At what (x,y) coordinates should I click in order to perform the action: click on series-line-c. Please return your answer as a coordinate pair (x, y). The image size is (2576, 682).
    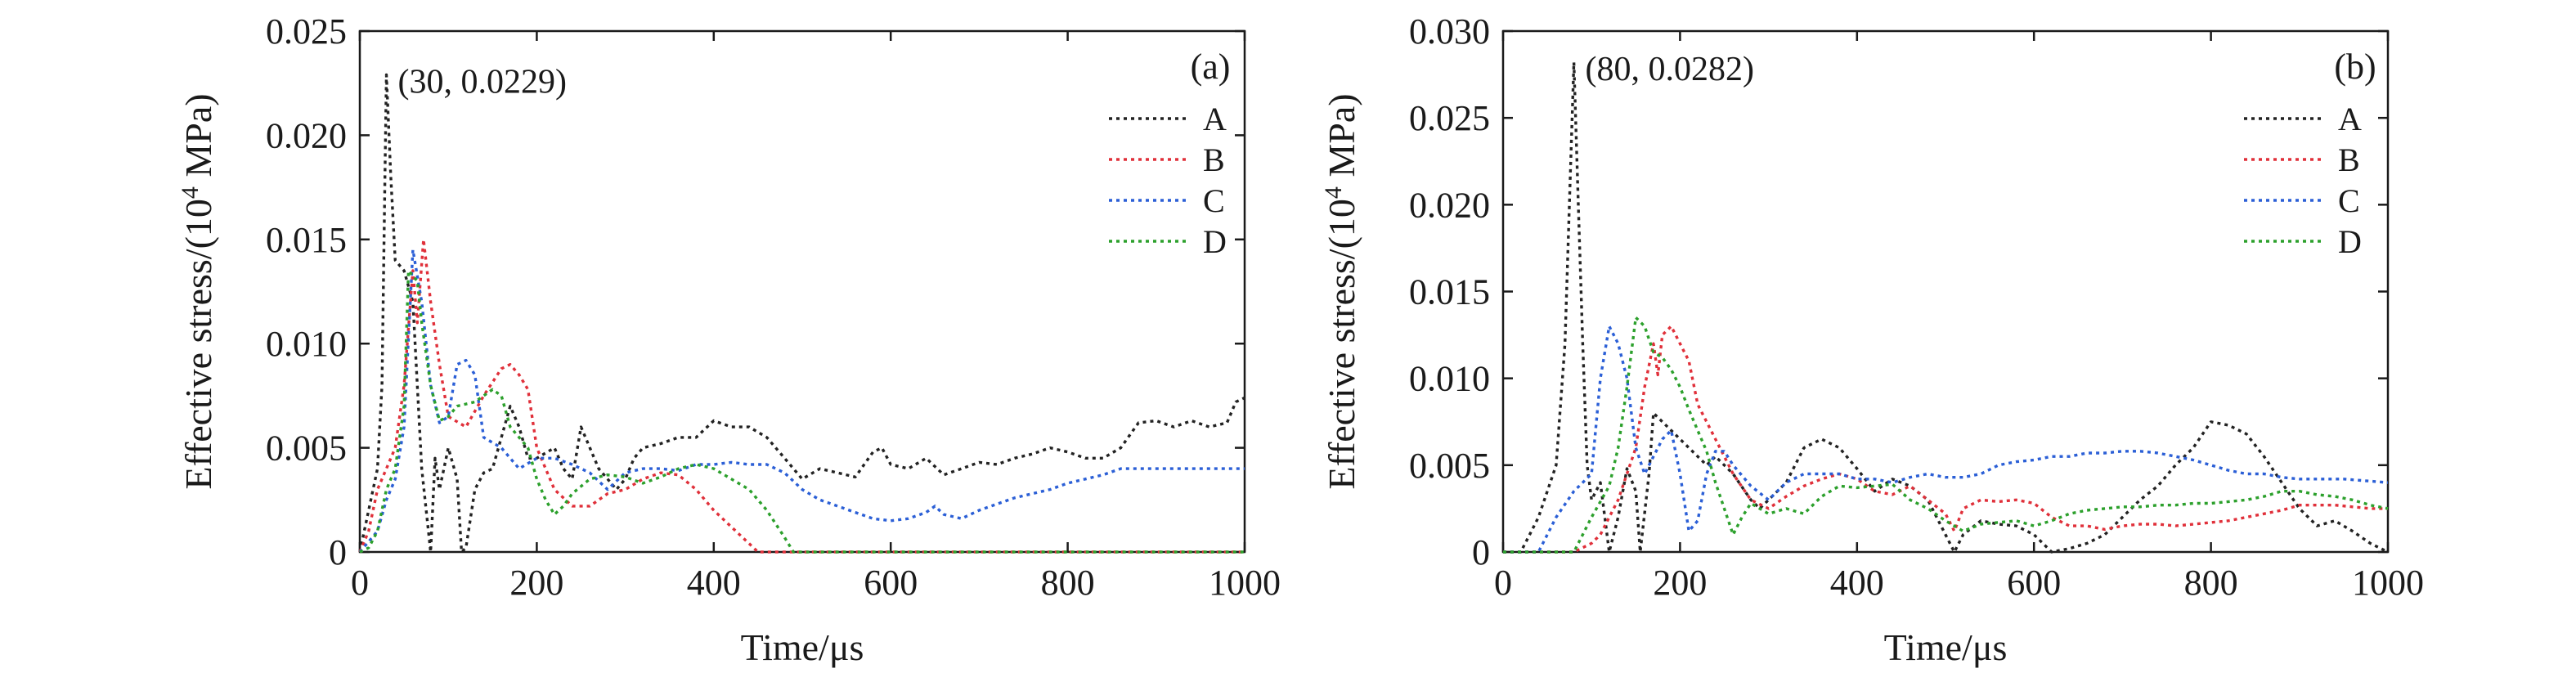
    Looking at the image, I should click on (1946, 440).